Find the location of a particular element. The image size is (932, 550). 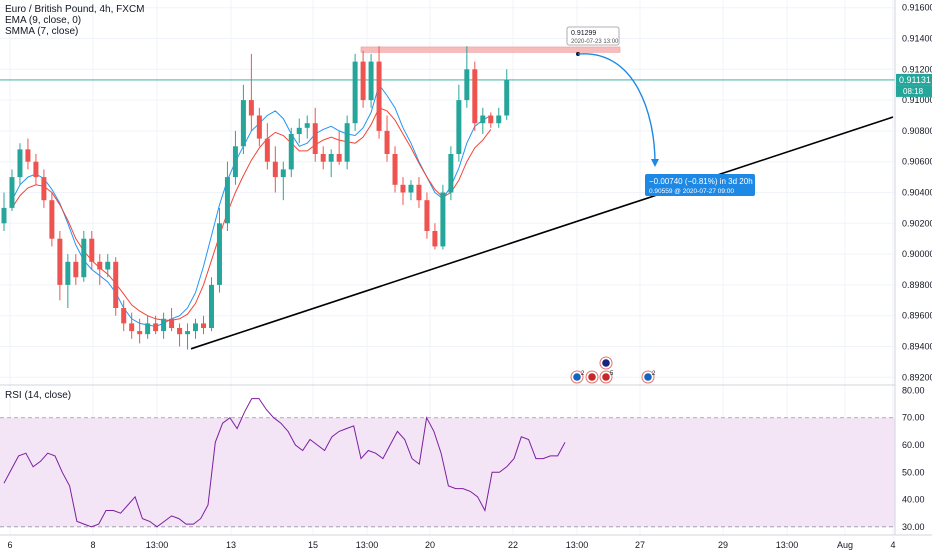

time-tick-label: 29 is located at coordinates (723, 545).